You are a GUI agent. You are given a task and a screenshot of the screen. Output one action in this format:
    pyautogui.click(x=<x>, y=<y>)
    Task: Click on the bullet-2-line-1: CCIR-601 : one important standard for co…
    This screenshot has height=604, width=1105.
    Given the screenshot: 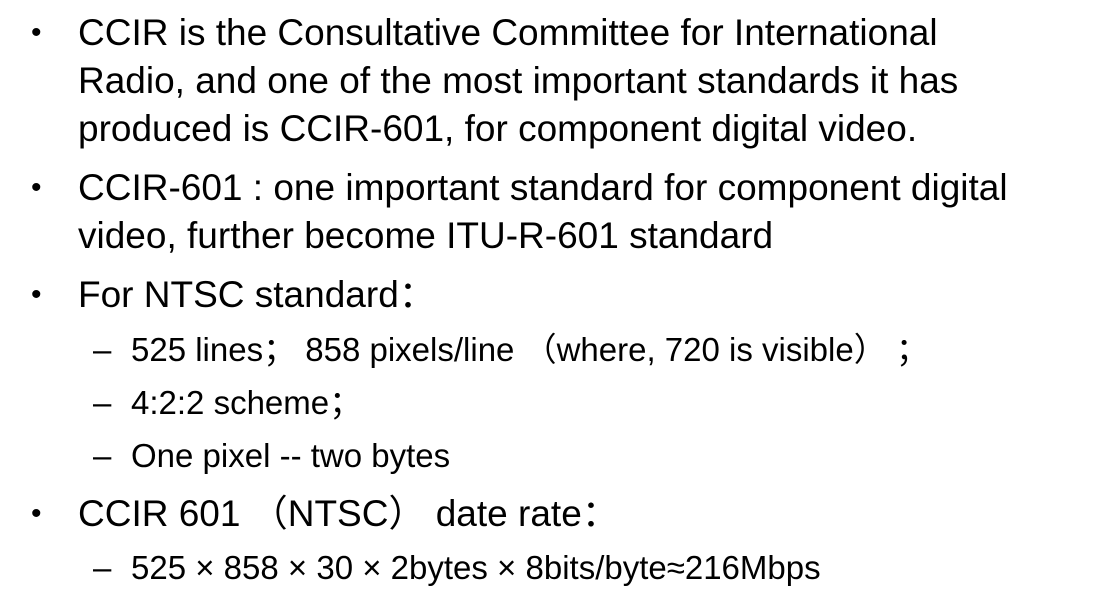 What is the action you would take?
    pyautogui.click(x=543, y=187)
    